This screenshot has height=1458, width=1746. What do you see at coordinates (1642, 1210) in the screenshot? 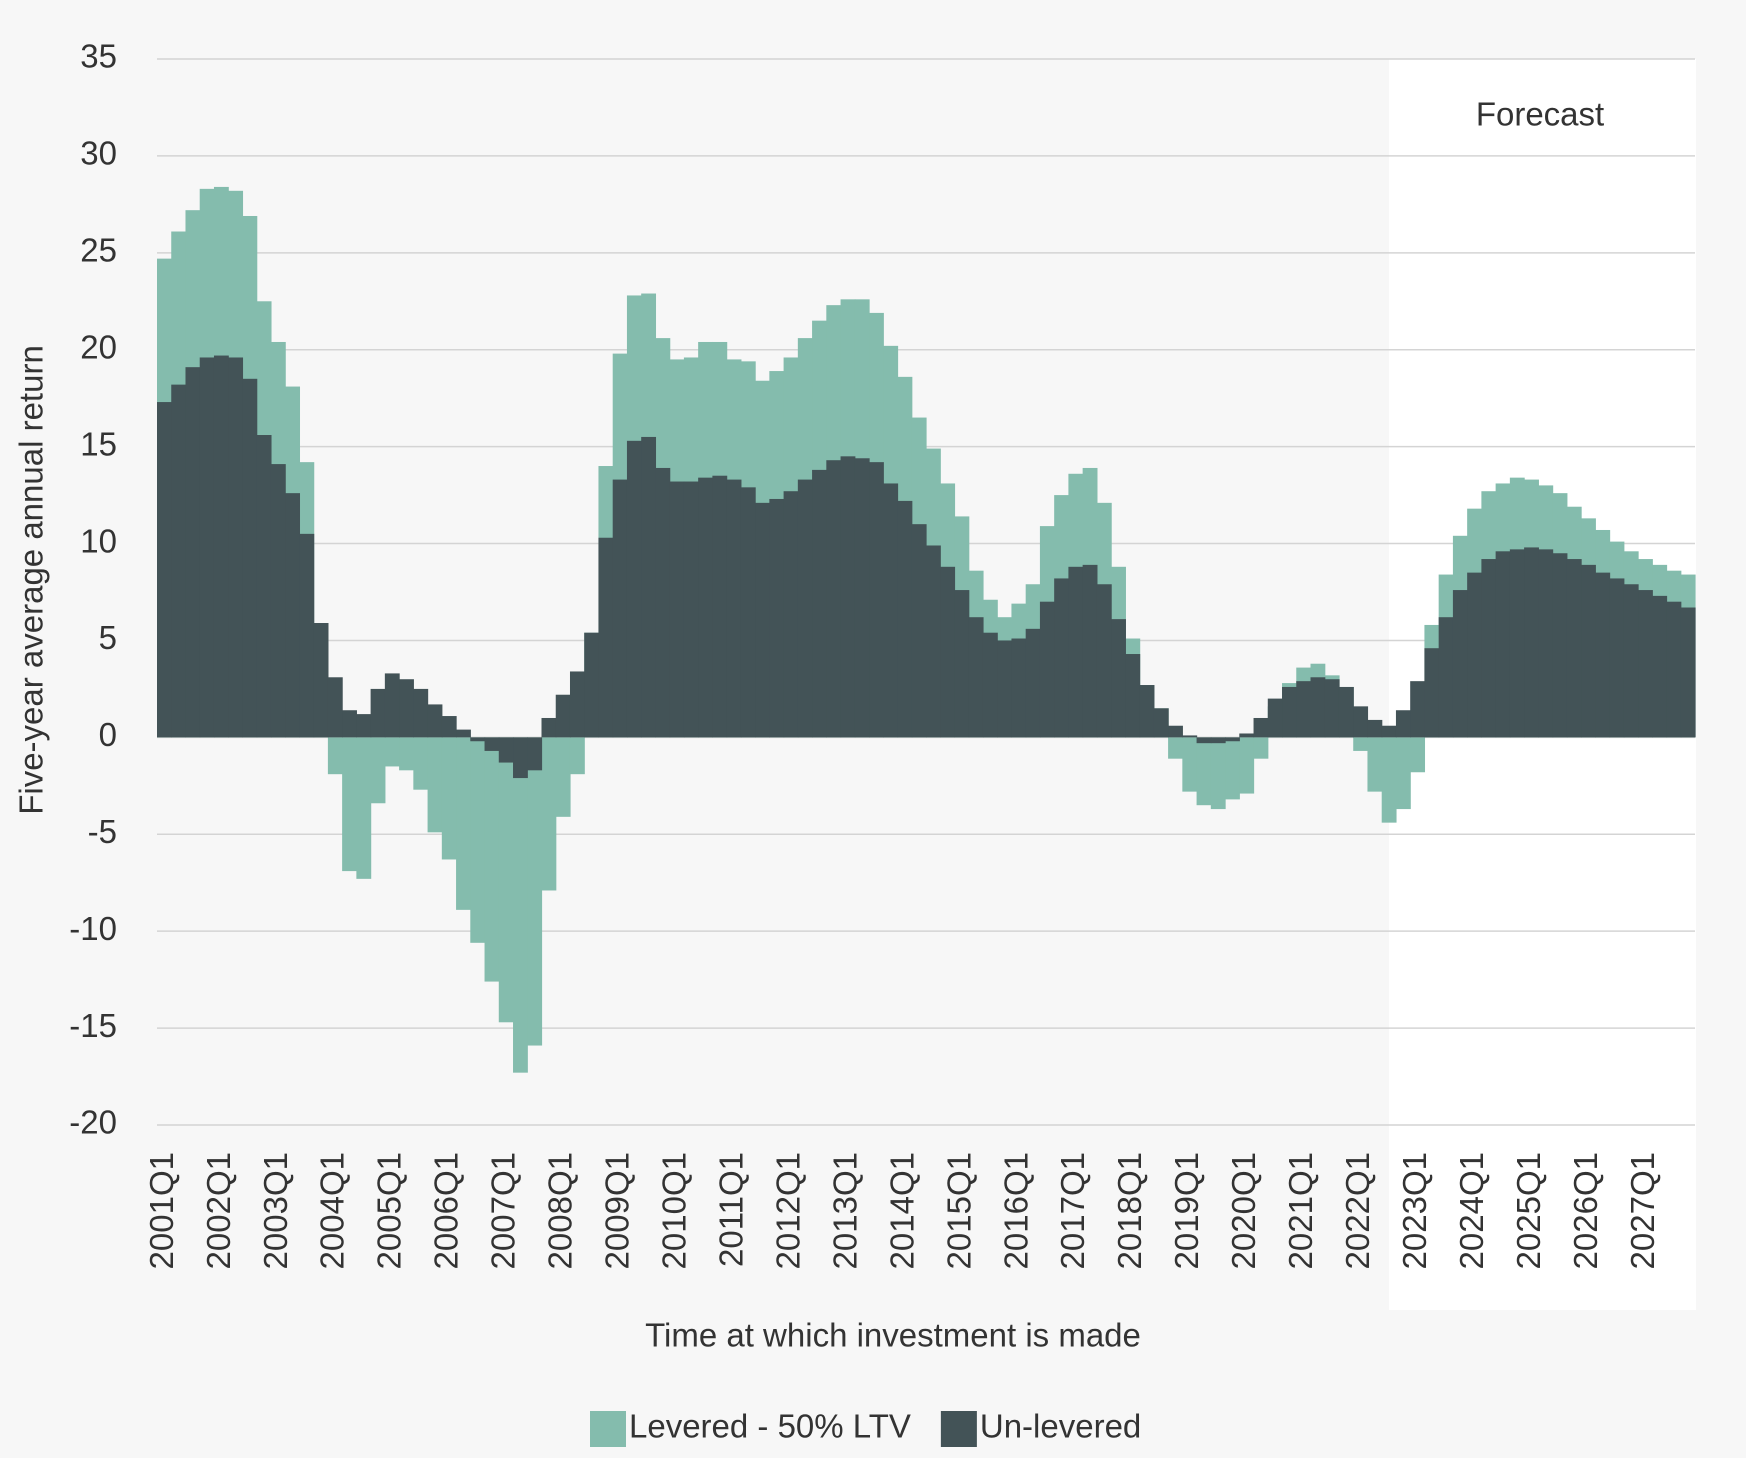
I see `x-tick-label: 2027Q1` at bounding box center [1642, 1210].